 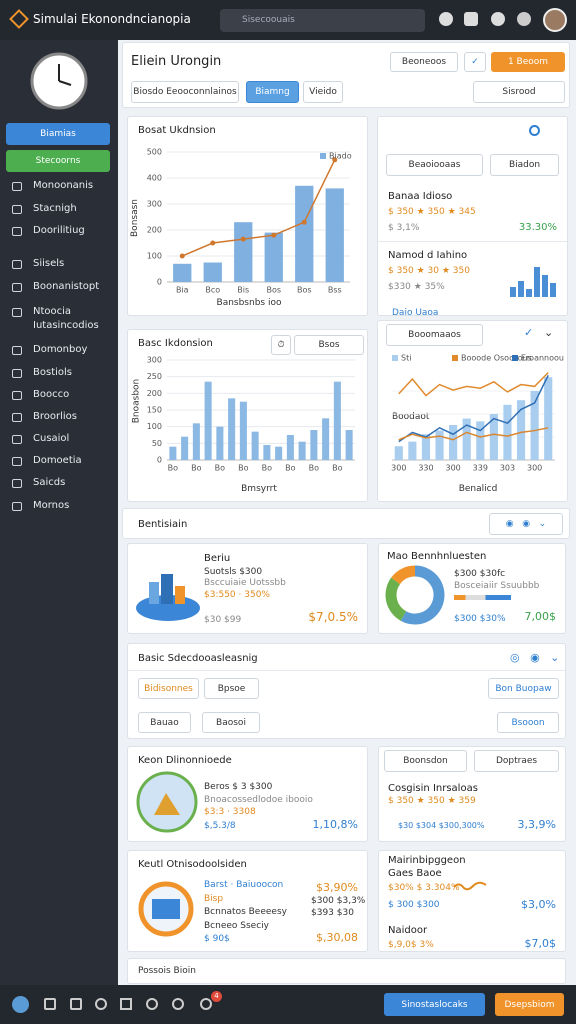 What do you see at coordinates (524, 165) in the screenshot?
I see `dropdown: Biadon` at bounding box center [524, 165].